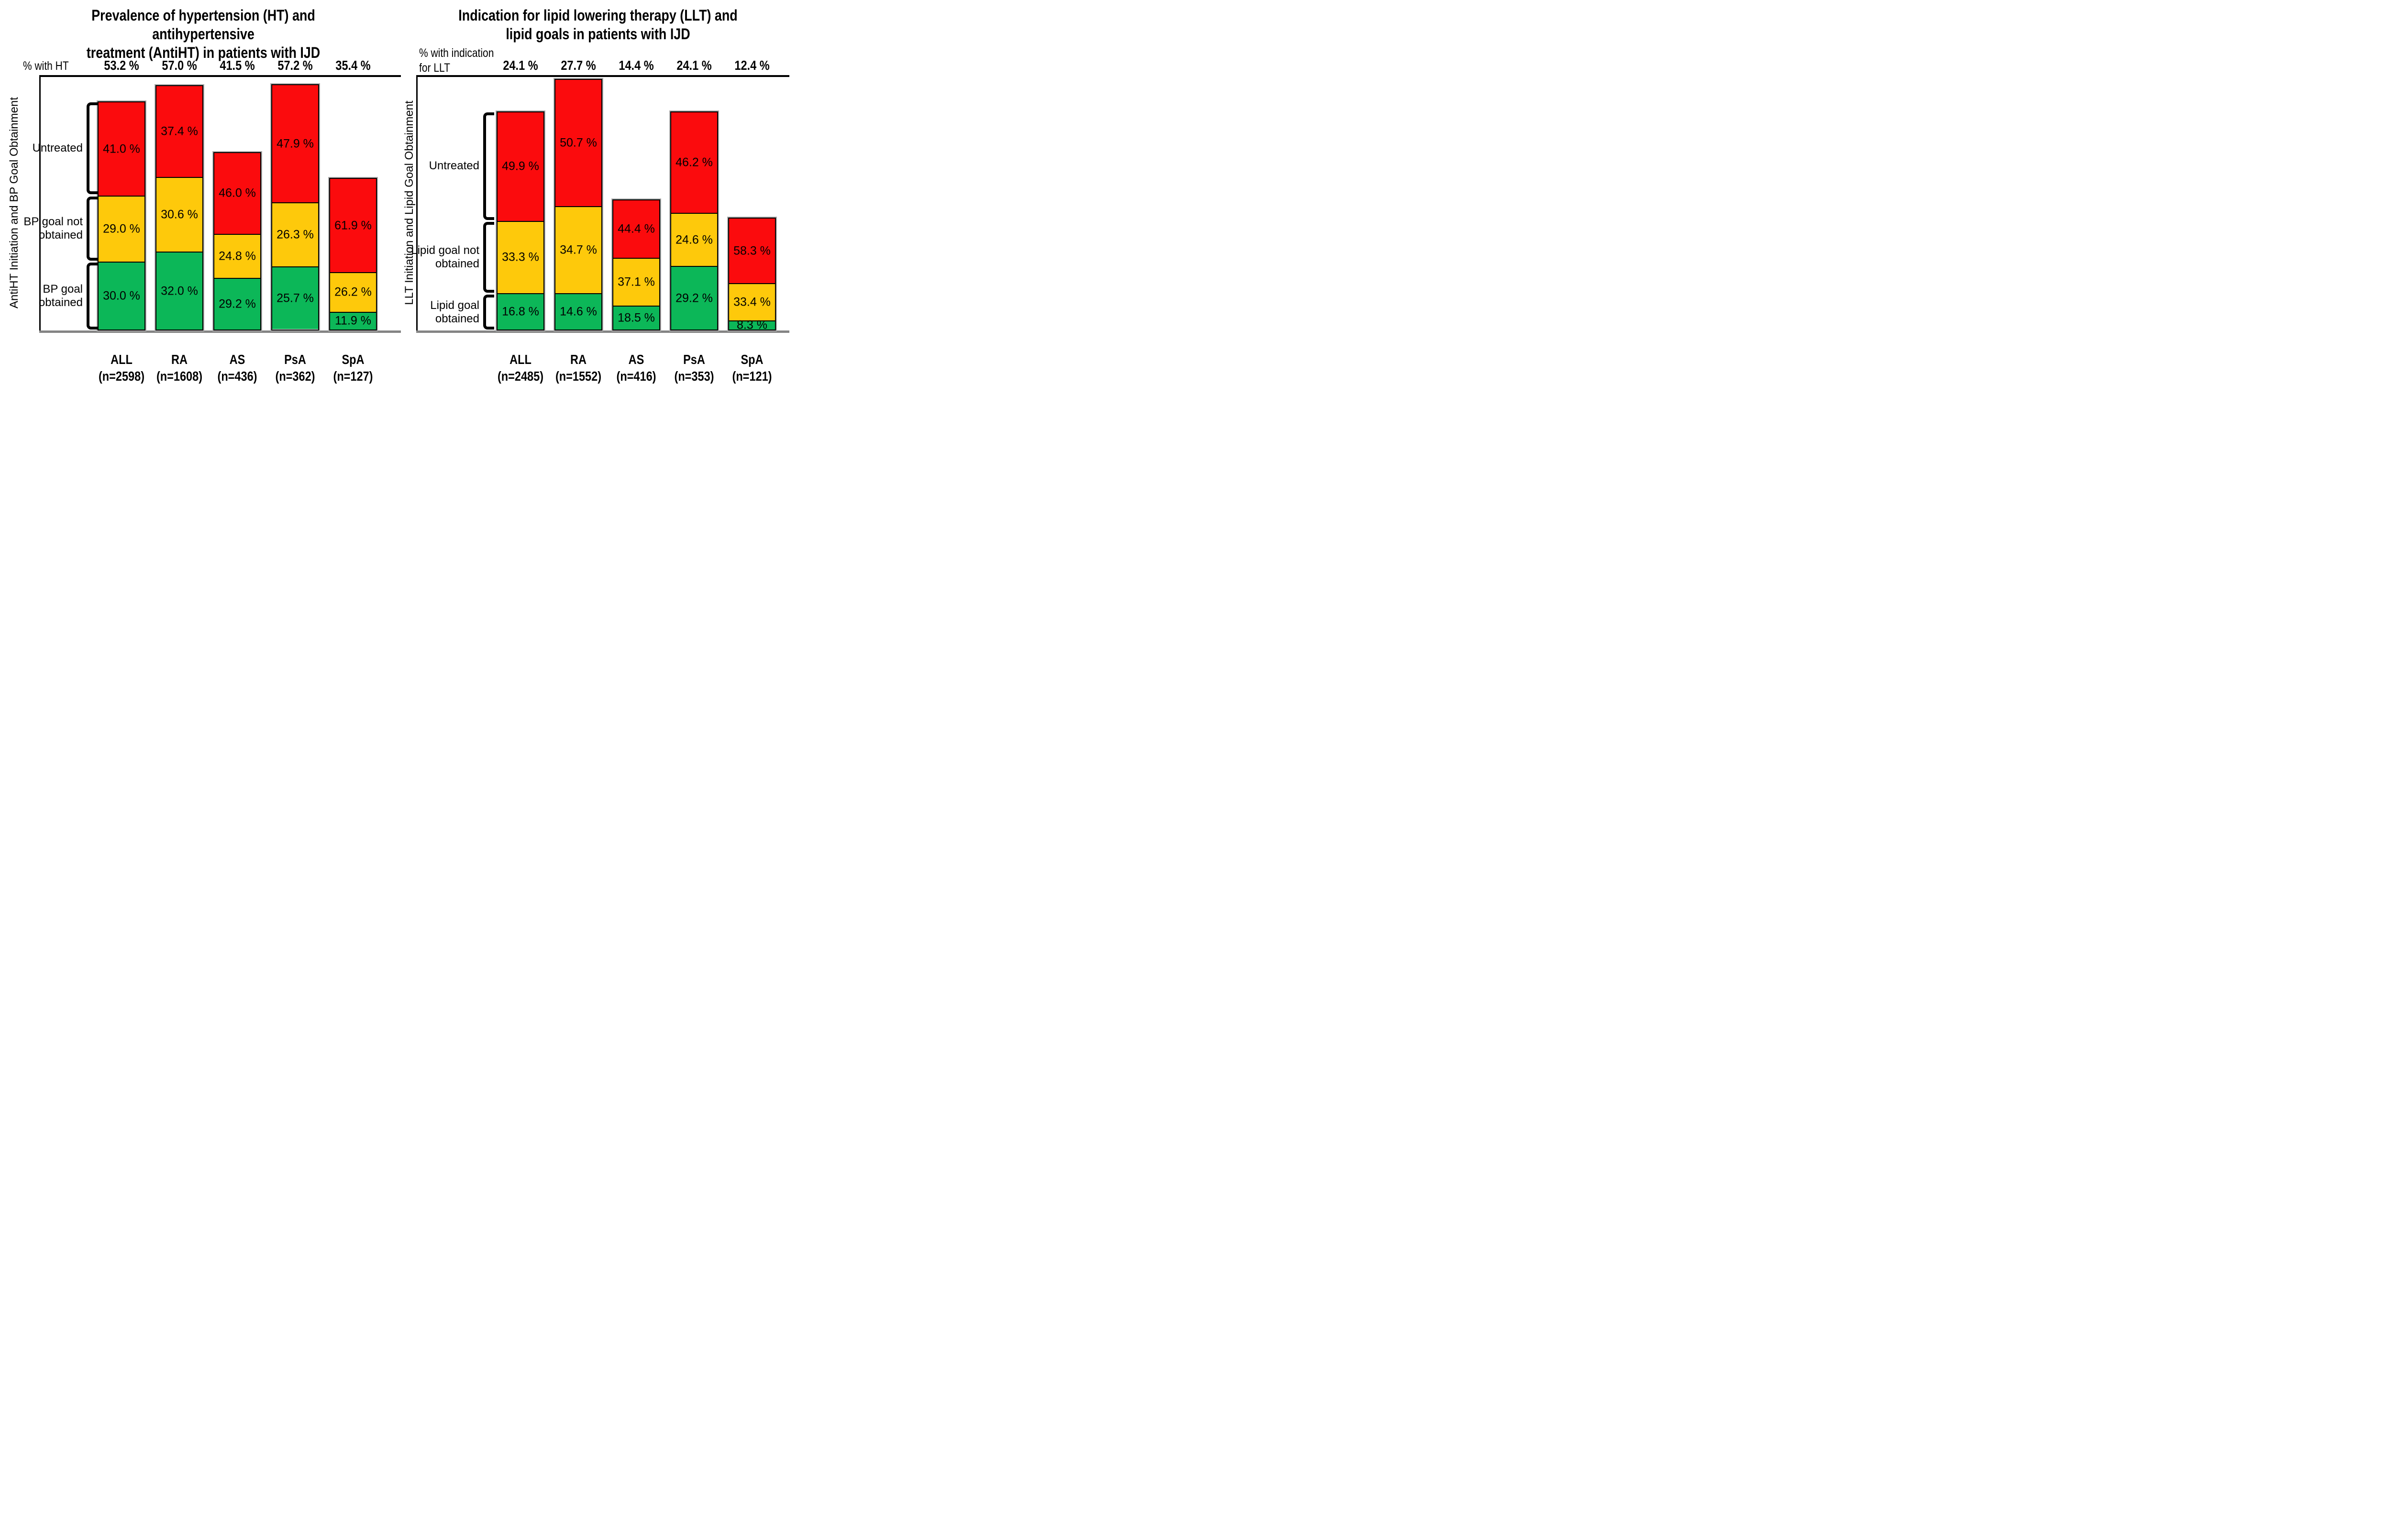 This screenshot has height=1540, width=2392. I want to click on bar-segment: 30.0 %, so click(122, 295).